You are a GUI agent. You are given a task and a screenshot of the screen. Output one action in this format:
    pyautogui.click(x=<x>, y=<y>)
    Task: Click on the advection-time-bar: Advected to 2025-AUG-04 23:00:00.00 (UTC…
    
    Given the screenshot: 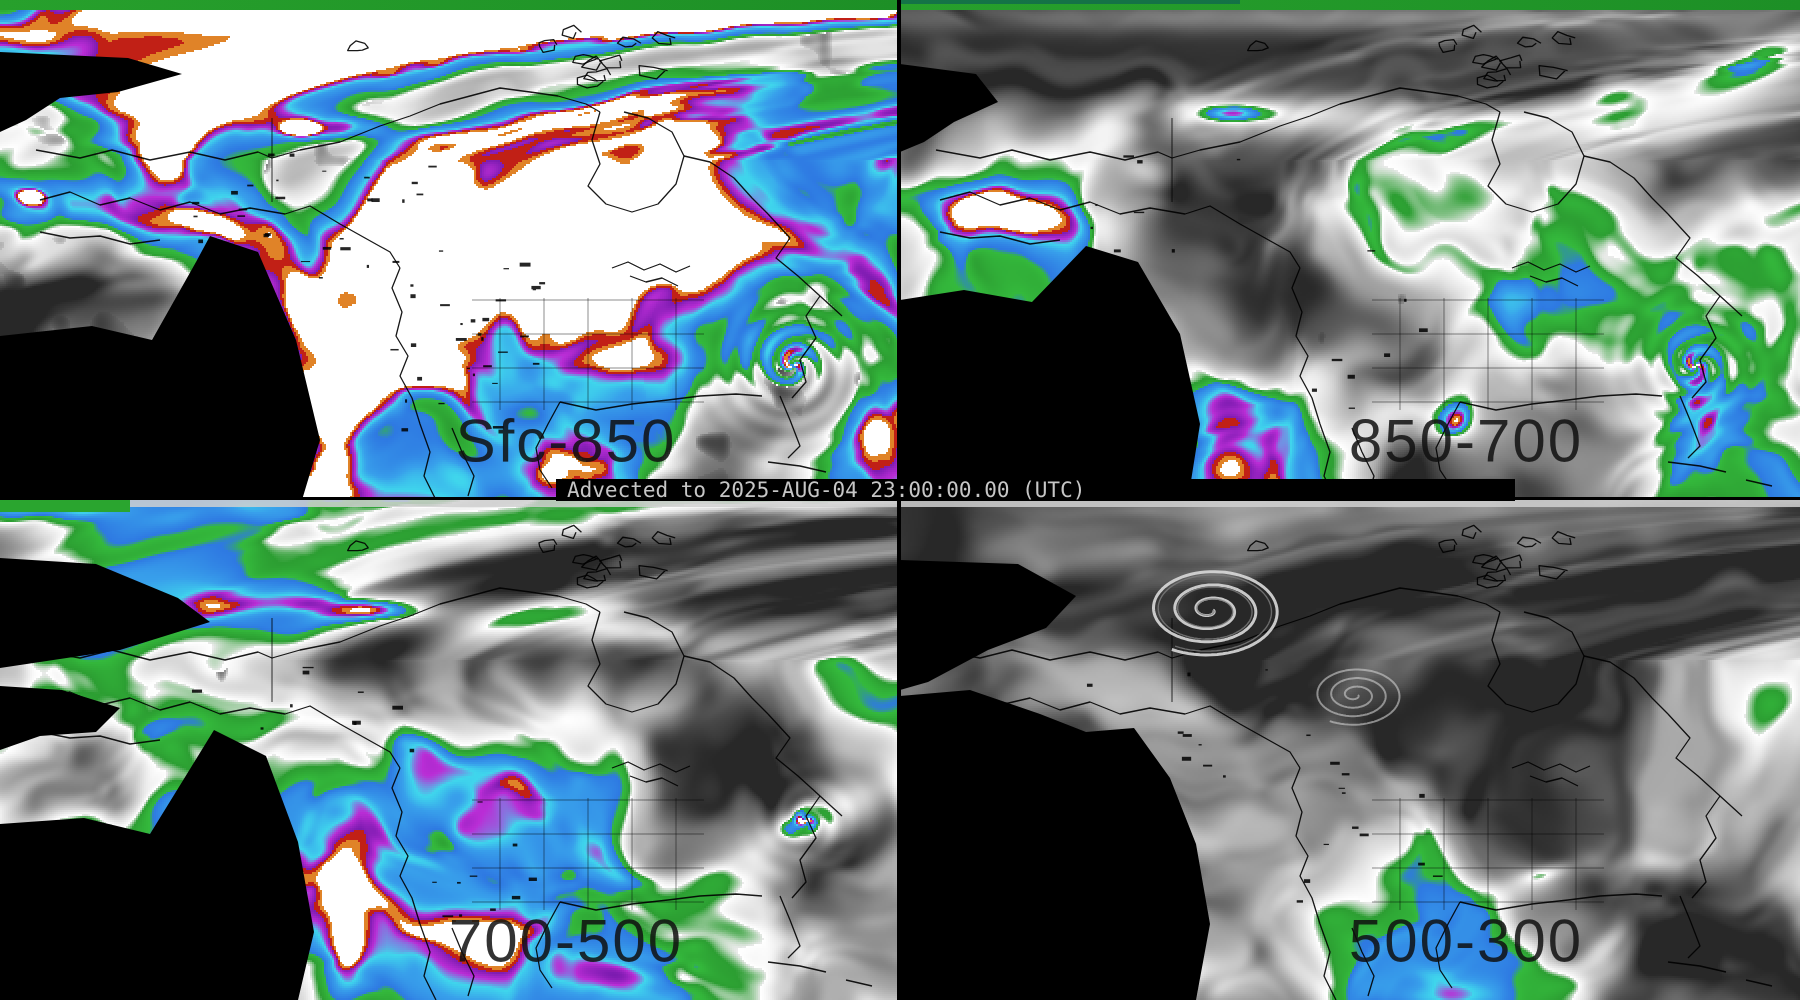 What is the action you would take?
    pyautogui.click(x=1035, y=490)
    